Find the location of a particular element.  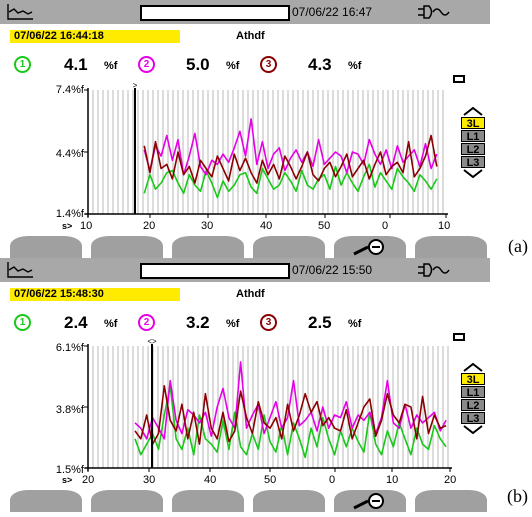

y-tick-min: 1.5%f is located at coordinates (69, 470).